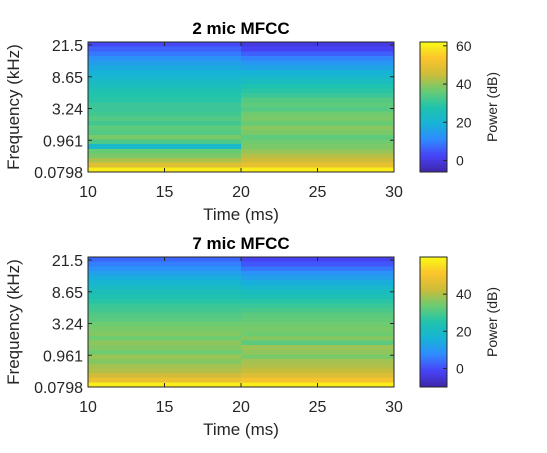 The image size is (547, 453). Describe the element at coordinates (464, 84) in the screenshot. I see `colorbar-tick-label: 40` at that location.